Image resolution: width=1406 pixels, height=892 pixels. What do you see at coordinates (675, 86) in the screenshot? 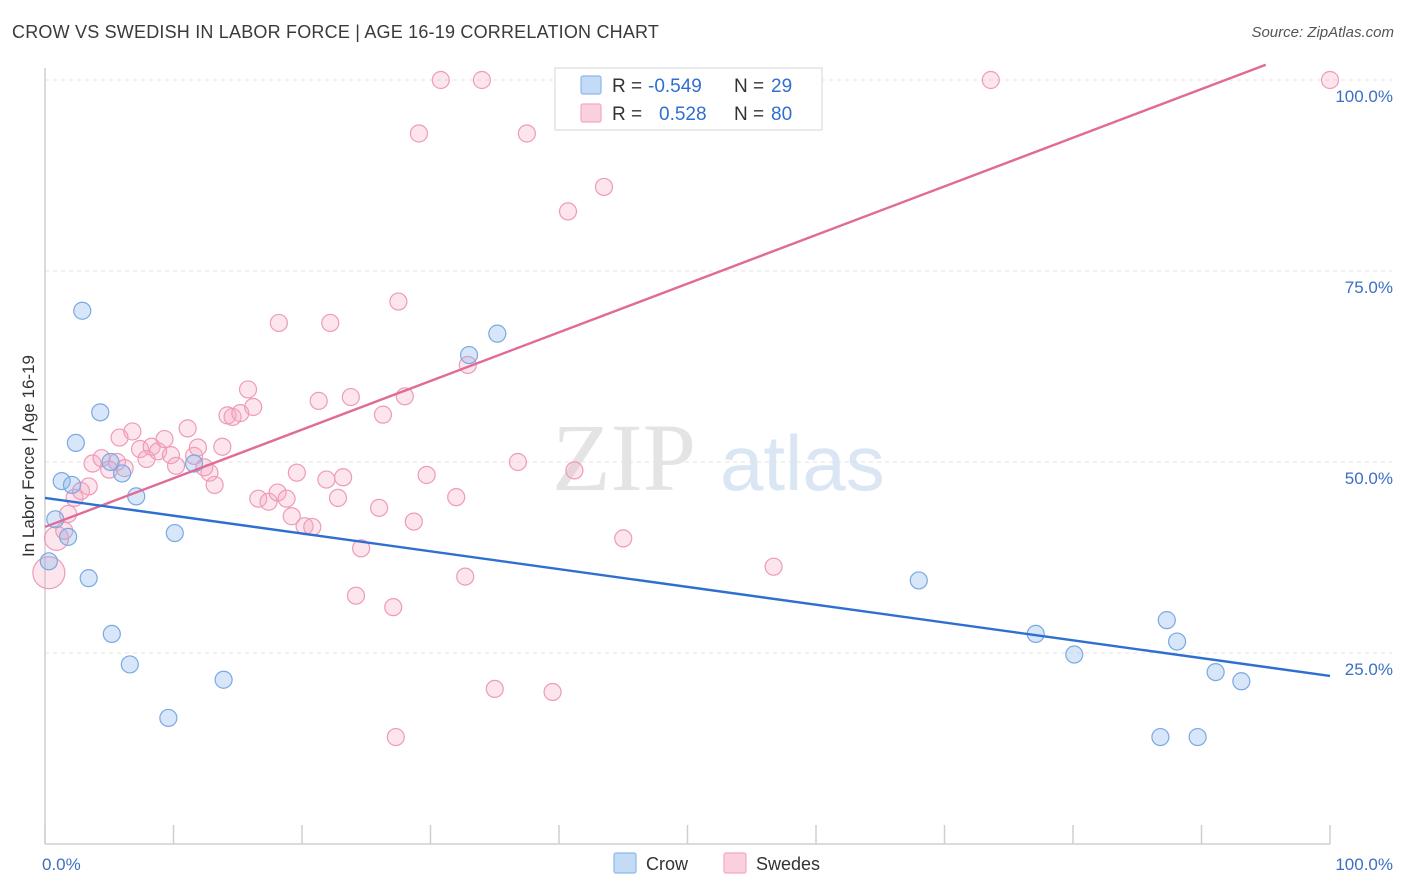
I see `legend-crow-r-value: -0.549` at bounding box center [675, 86].